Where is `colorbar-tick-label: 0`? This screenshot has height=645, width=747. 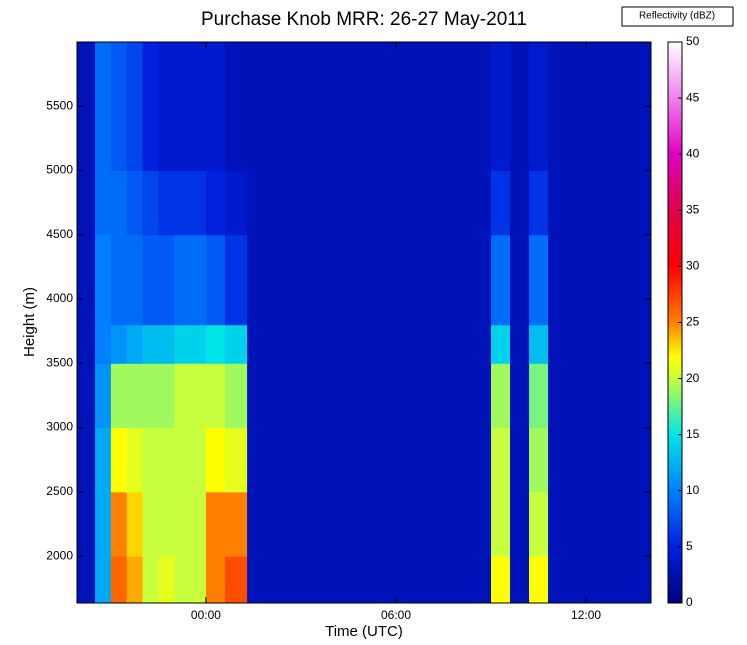
colorbar-tick-label: 0 is located at coordinates (689, 602).